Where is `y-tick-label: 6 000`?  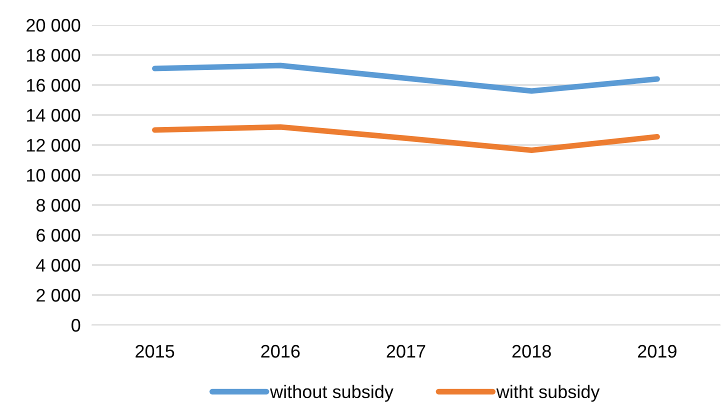 y-tick-label: 6 000 is located at coordinates (58, 235).